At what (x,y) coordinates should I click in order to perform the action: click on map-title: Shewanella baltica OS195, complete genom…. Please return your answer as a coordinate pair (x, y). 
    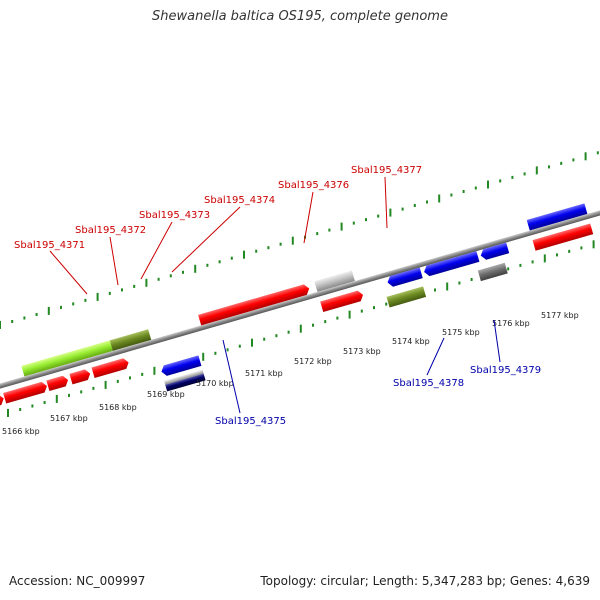
    Looking at the image, I should click on (300, 16).